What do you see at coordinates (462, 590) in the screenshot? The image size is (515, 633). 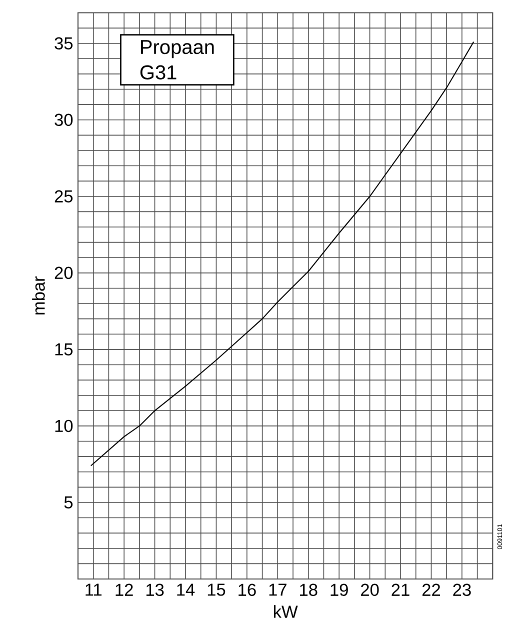 I see `x-tick-label: 23` at bounding box center [462, 590].